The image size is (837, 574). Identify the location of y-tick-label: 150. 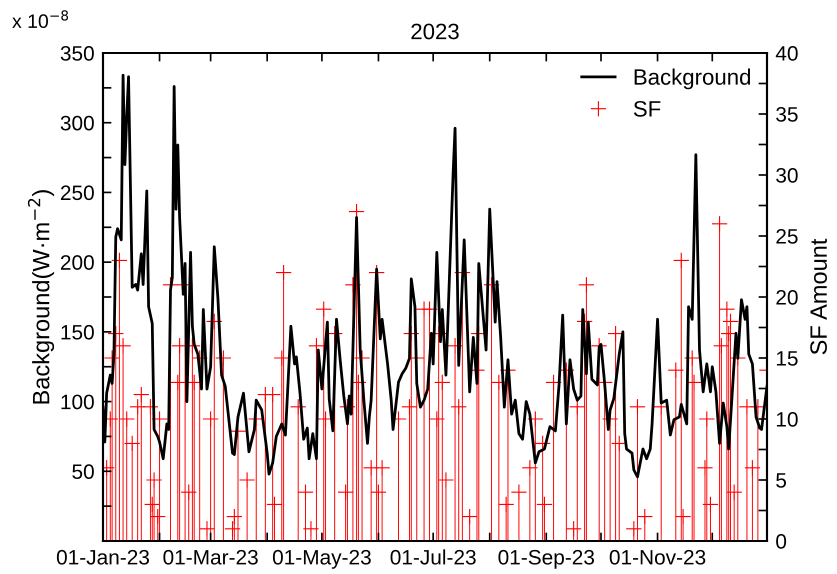
(78, 332).